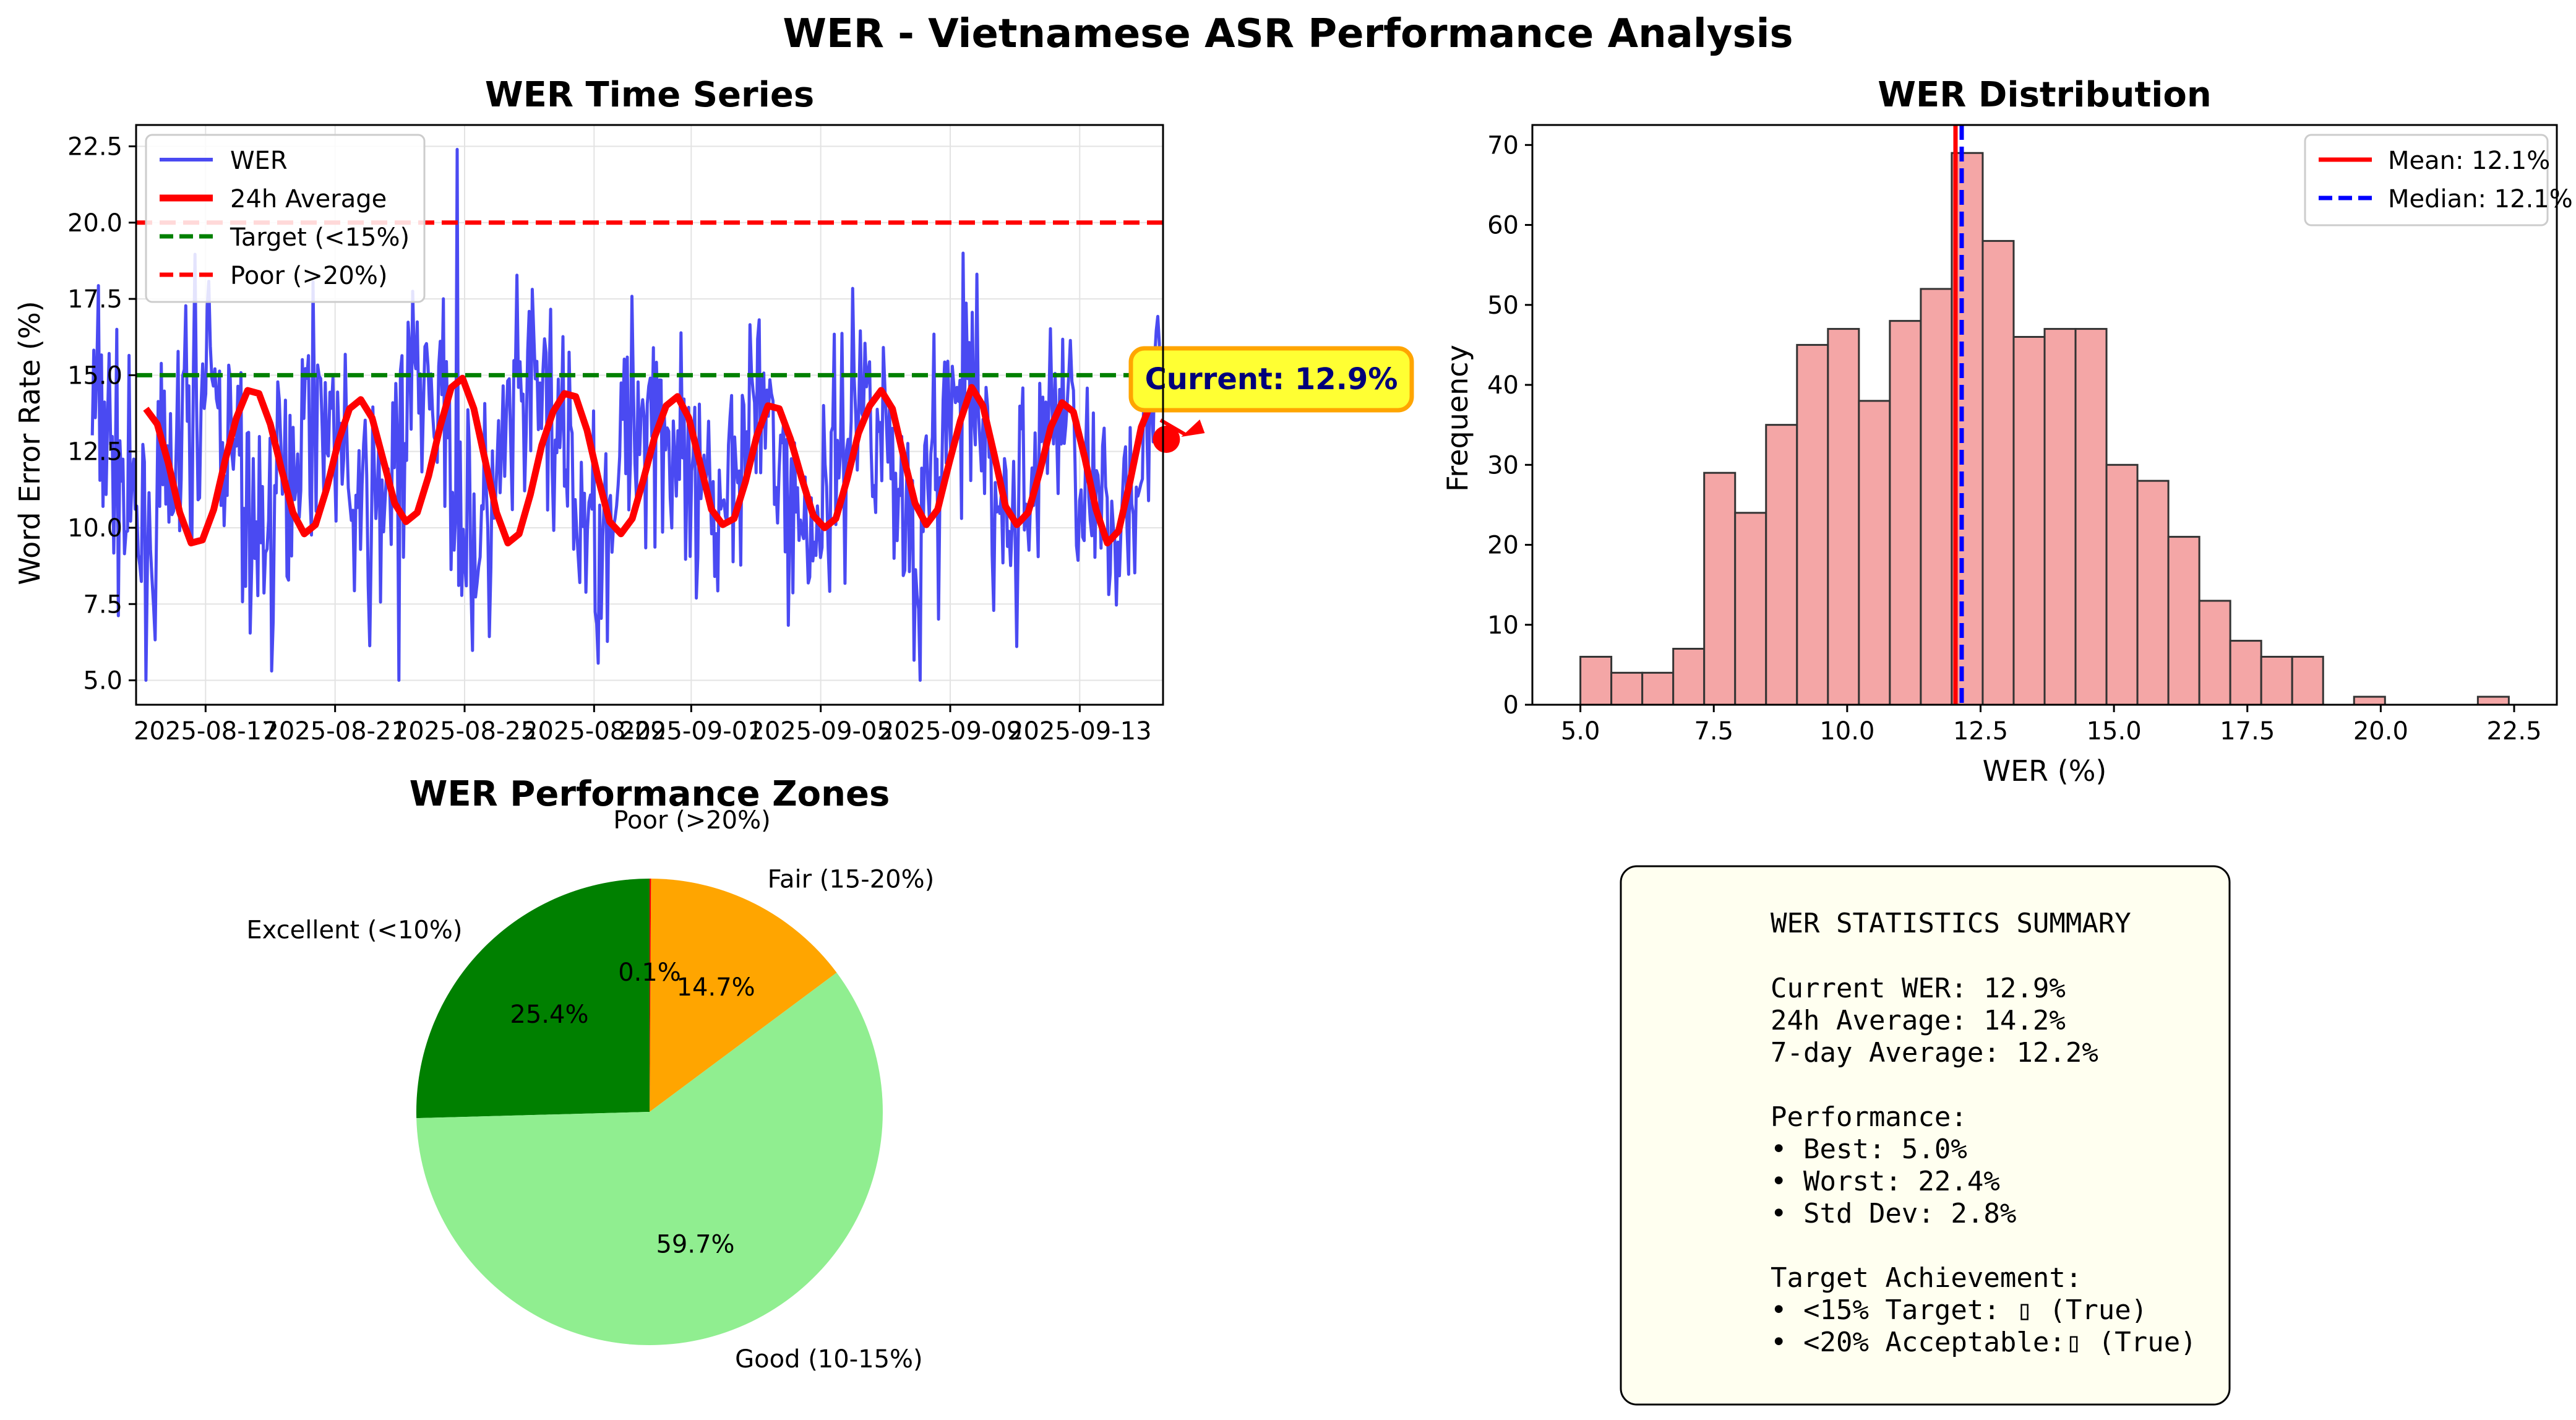 The image size is (2576, 1420). I want to click on x-tick-label: 17.5, so click(2247, 731).